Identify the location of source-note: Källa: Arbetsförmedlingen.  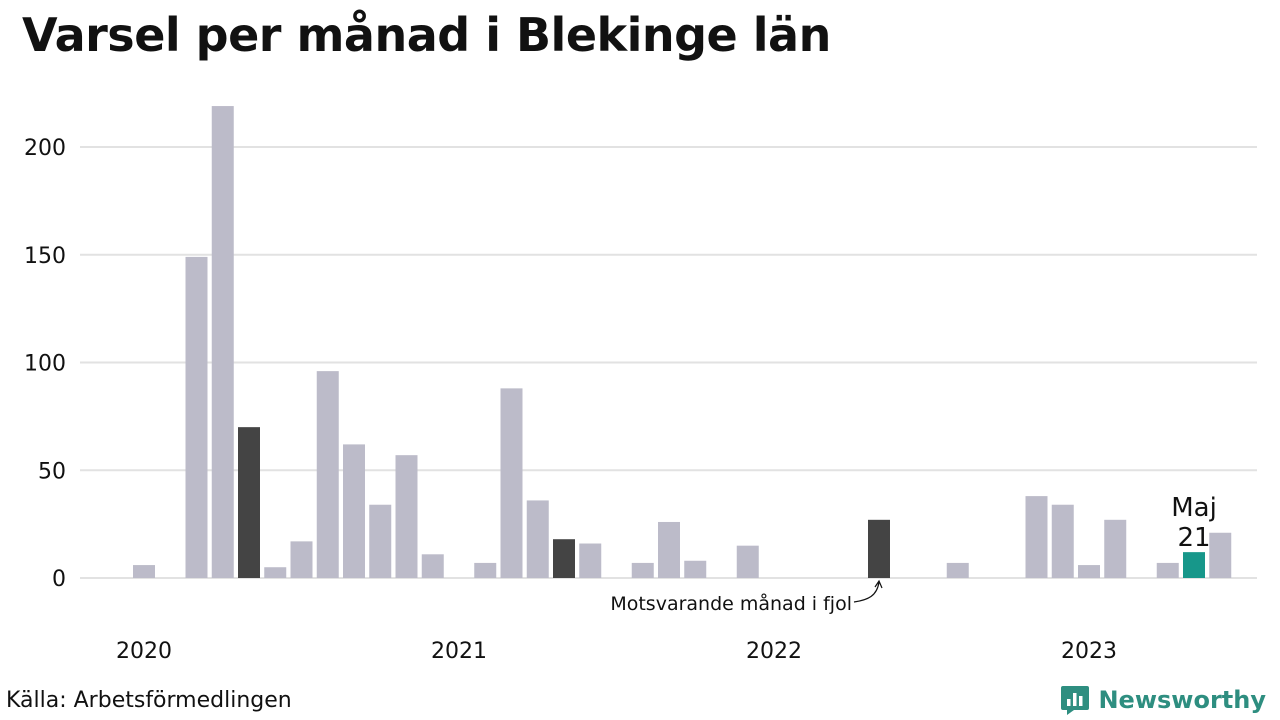
(149, 700).